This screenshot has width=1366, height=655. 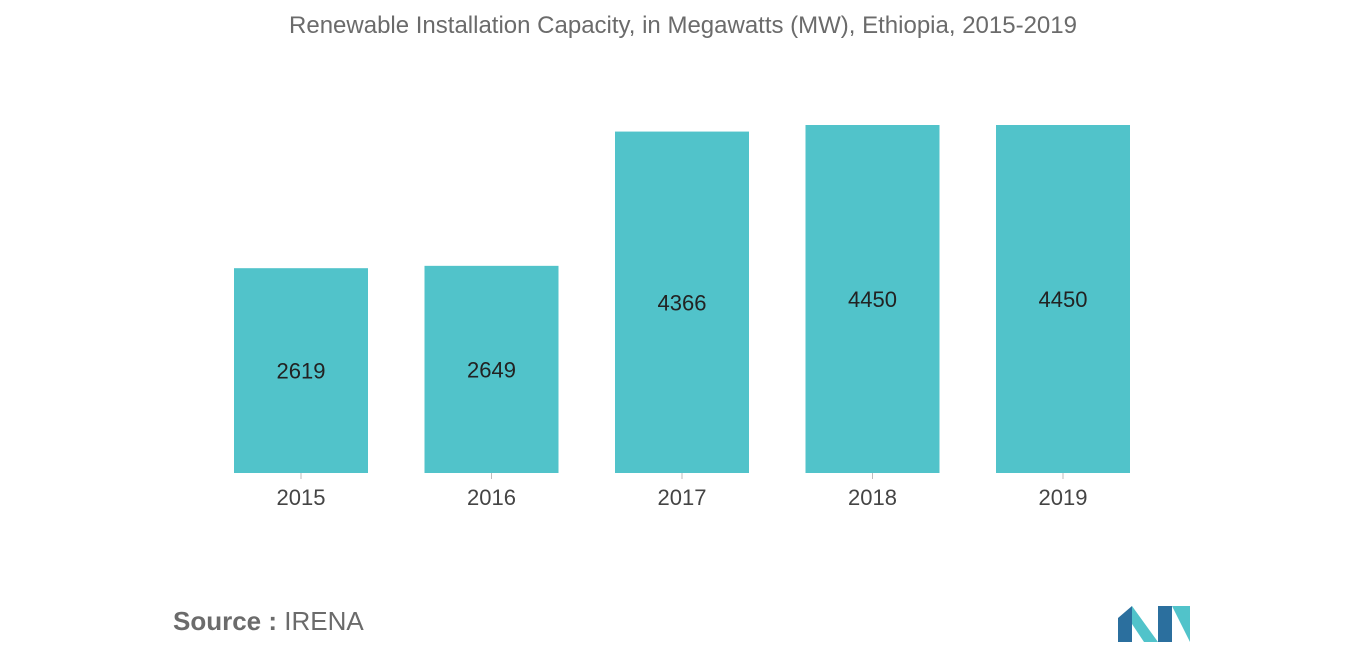 I want to click on data-label-2018: 4450, so click(x=872, y=299).